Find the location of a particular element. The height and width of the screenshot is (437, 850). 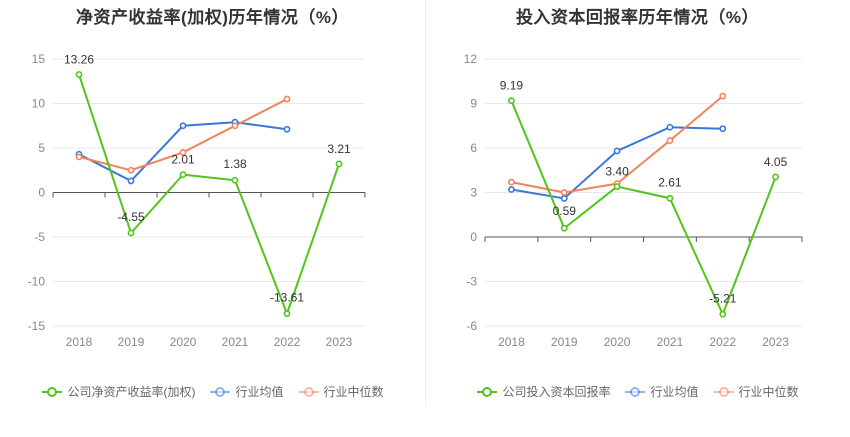

y-tick-label: 6 is located at coordinates (473, 148).